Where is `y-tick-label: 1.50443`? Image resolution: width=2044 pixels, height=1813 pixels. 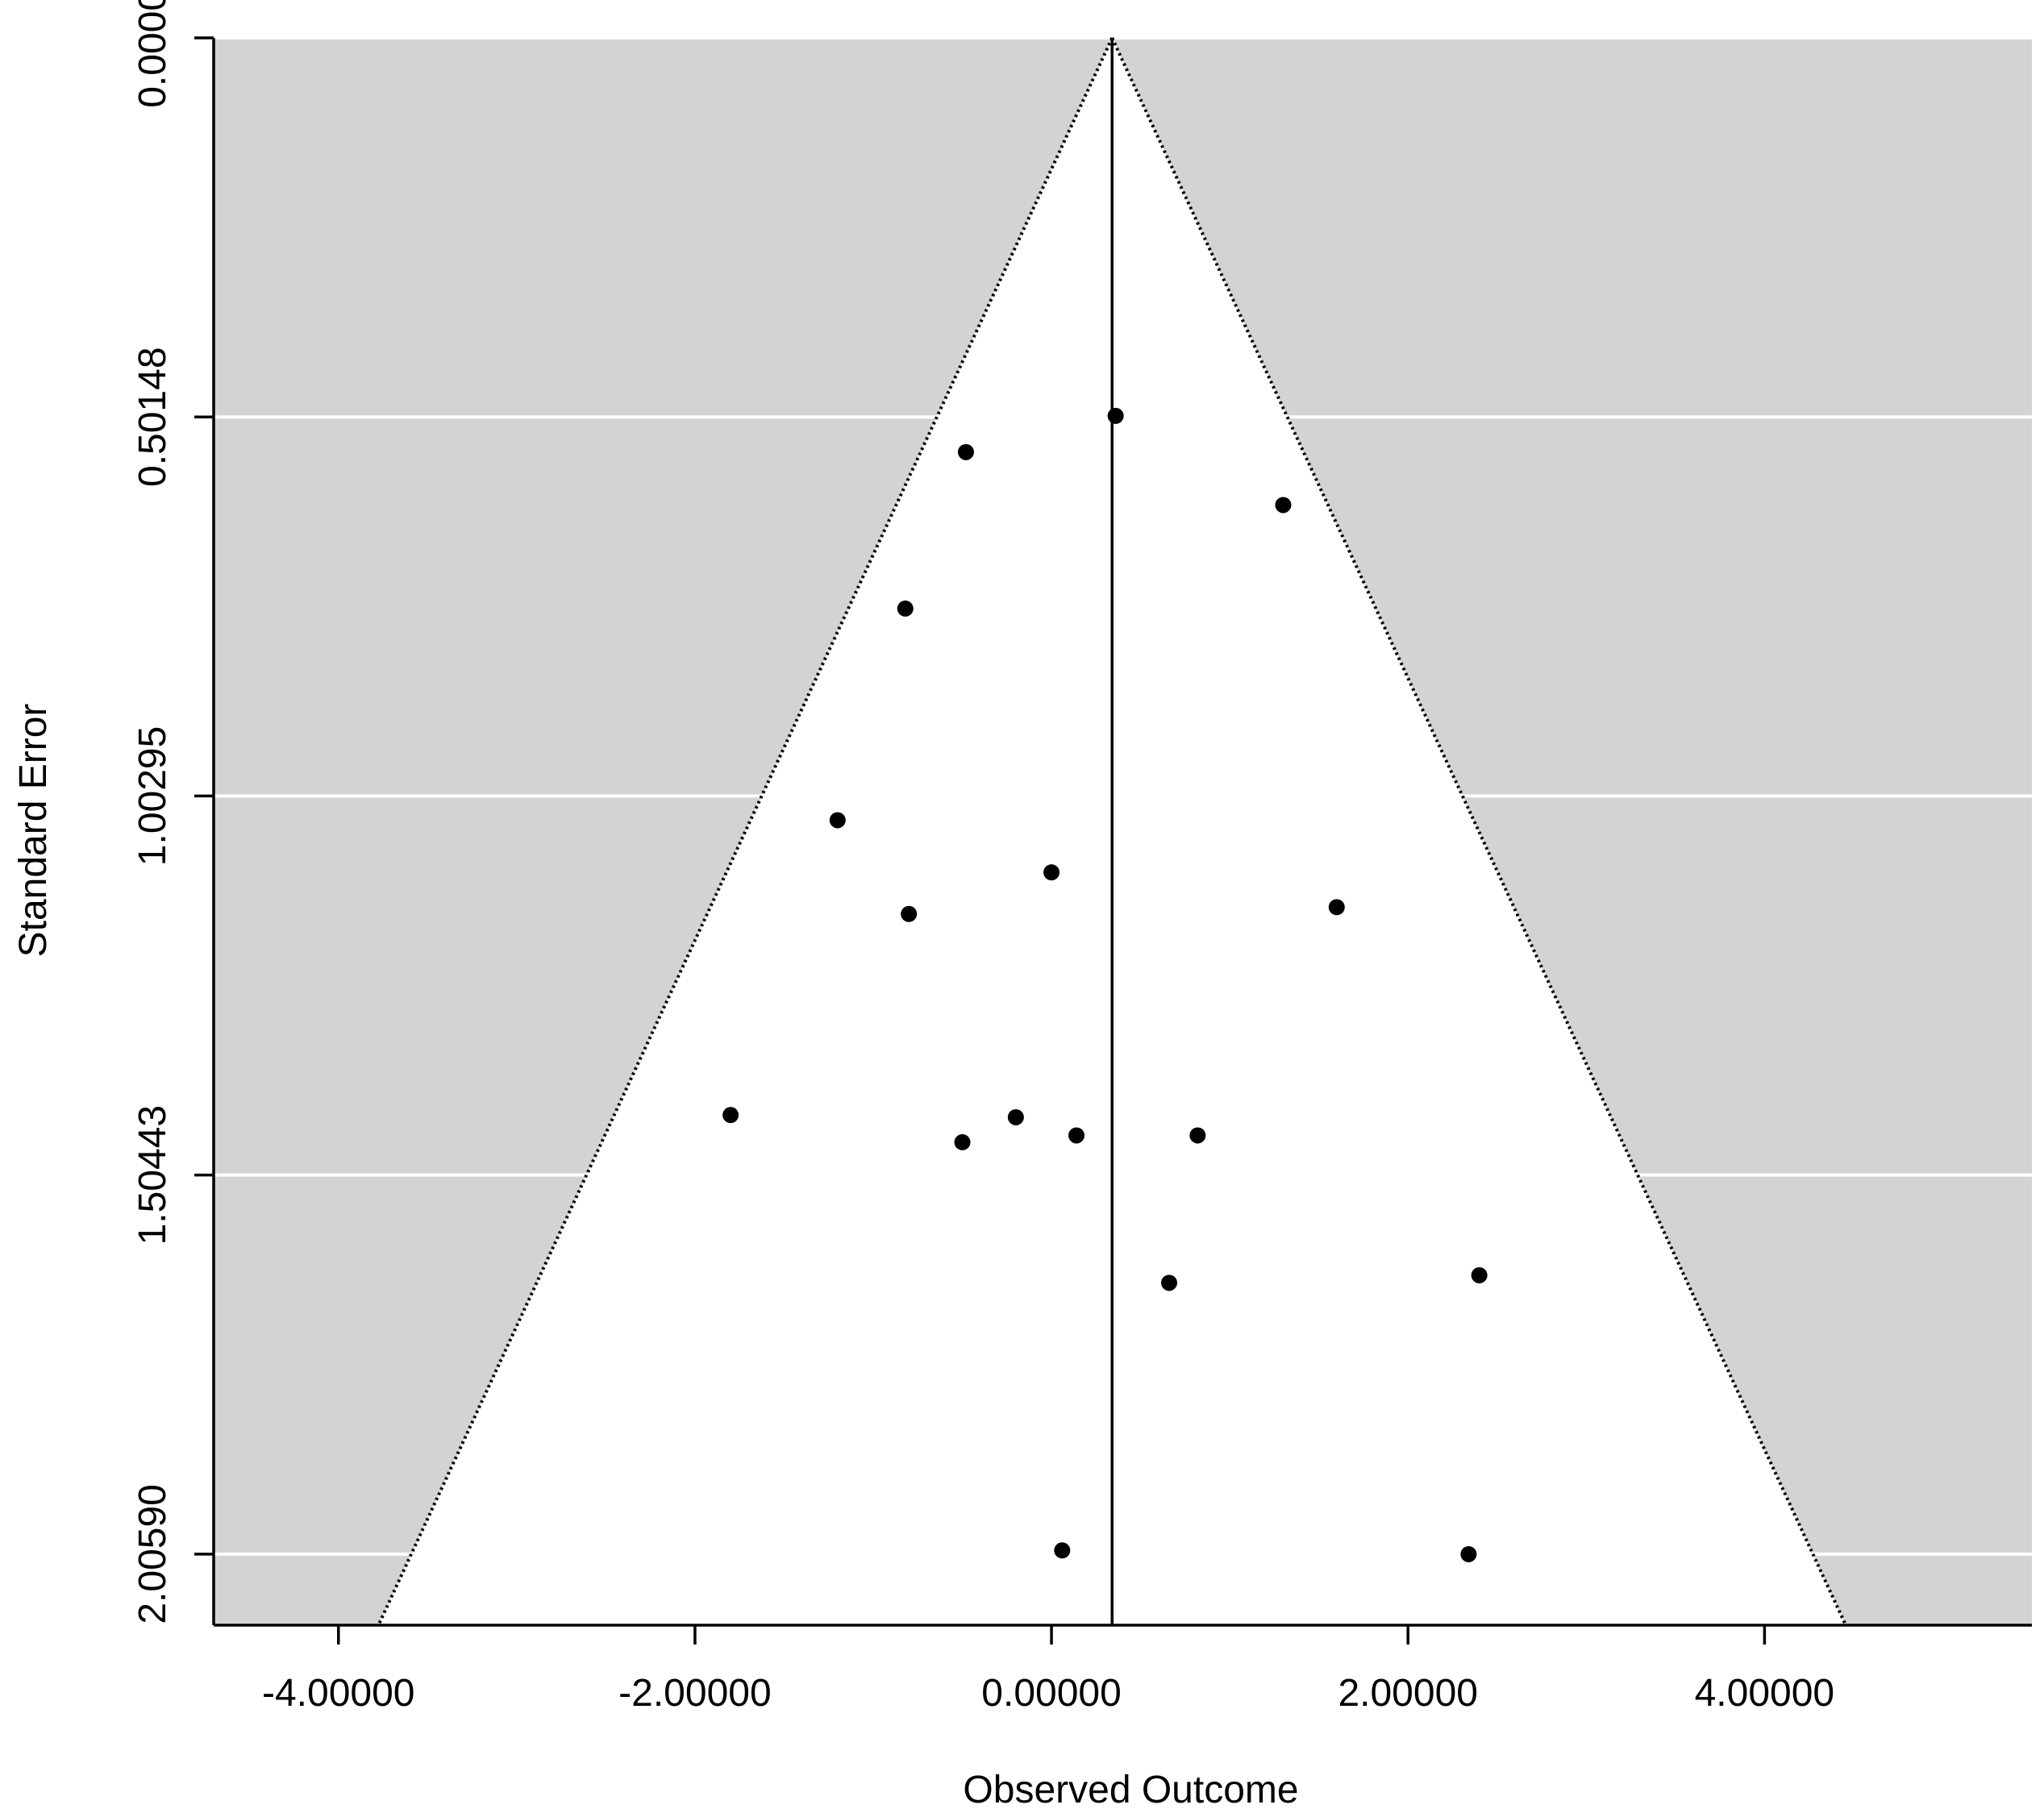
y-tick-label: 1.50443 is located at coordinates (152, 1175).